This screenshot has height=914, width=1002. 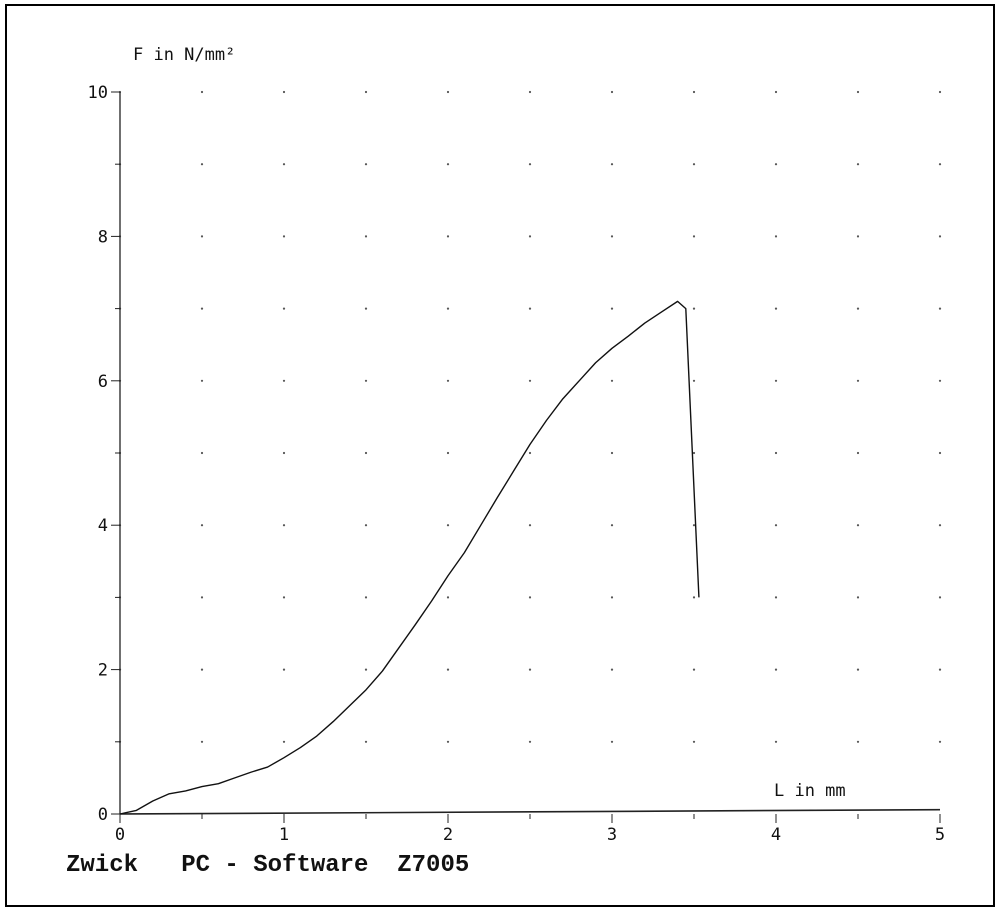 What do you see at coordinates (103, 237) in the screenshot?
I see `y-tick-label: 8` at bounding box center [103, 237].